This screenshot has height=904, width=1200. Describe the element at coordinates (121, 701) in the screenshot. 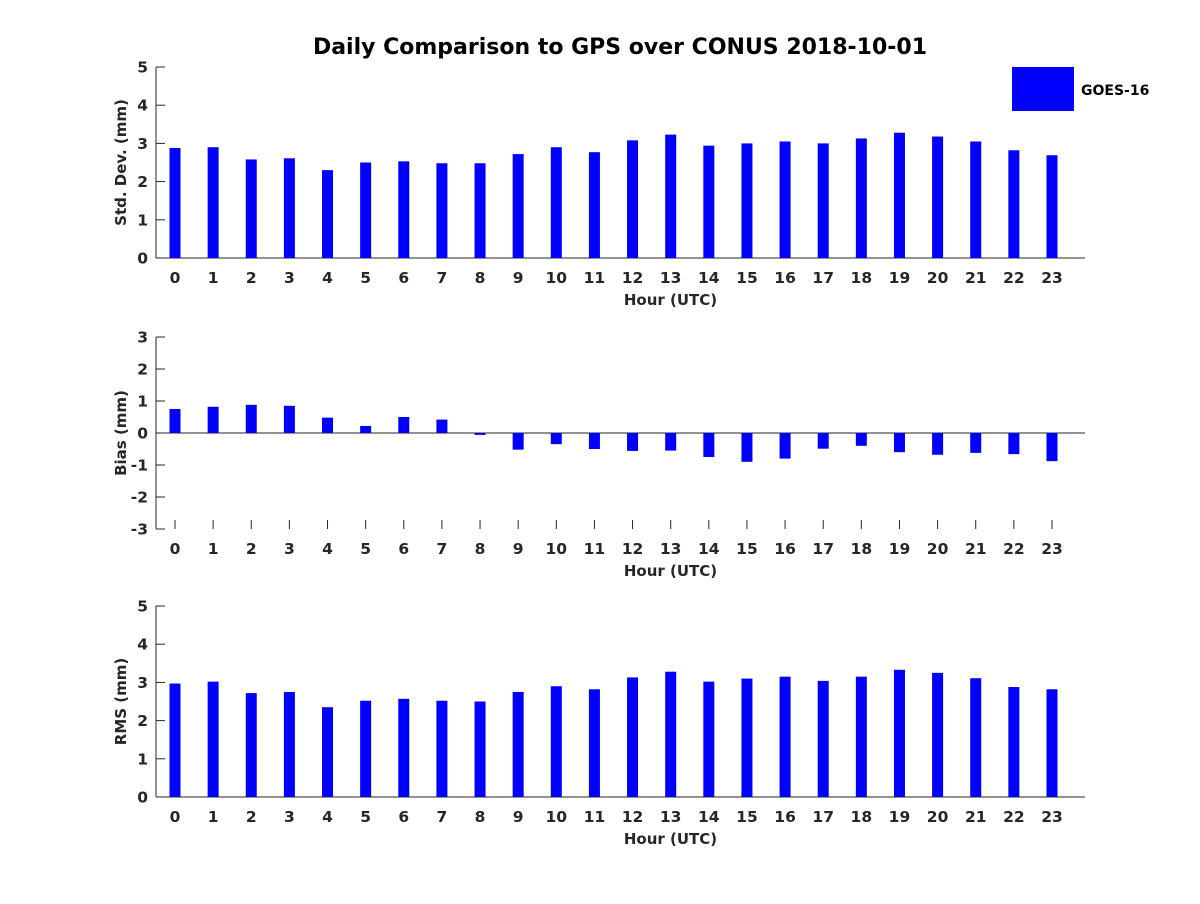

I see `y-axis-label: RMS (mm)` at that location.